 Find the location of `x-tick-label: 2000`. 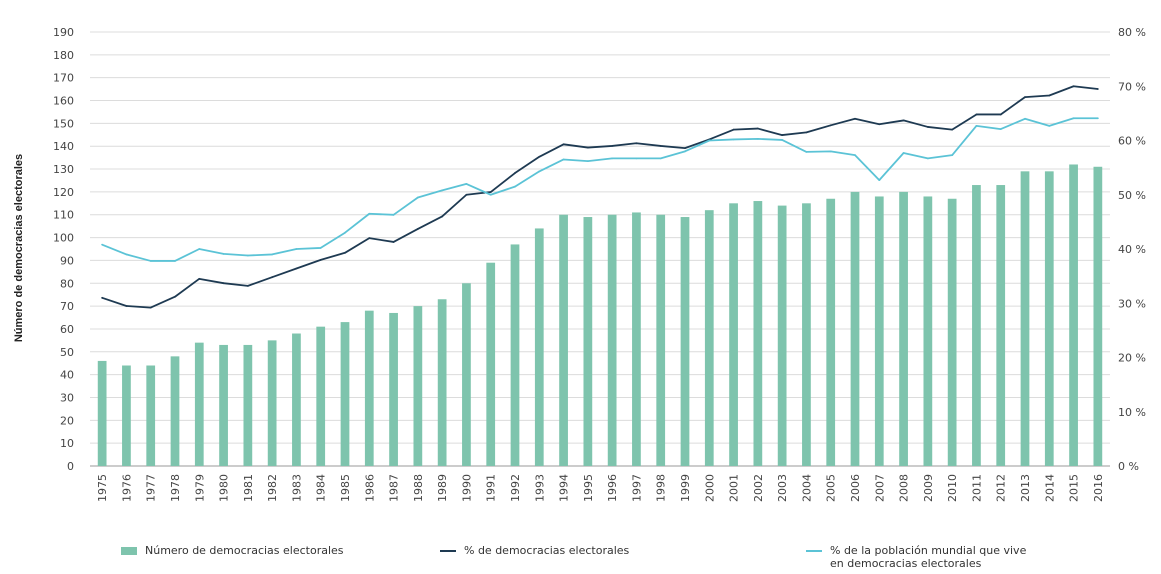

x-tick-label: 2000 is located at coordinates (709, 488).